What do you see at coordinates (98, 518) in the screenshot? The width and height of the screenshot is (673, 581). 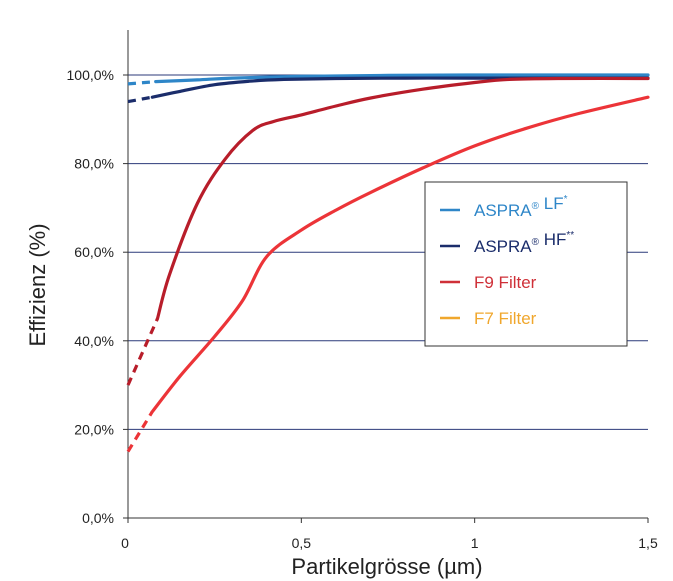 I see `y-tick-label: 0,0%` at bounding box center [98, 518].